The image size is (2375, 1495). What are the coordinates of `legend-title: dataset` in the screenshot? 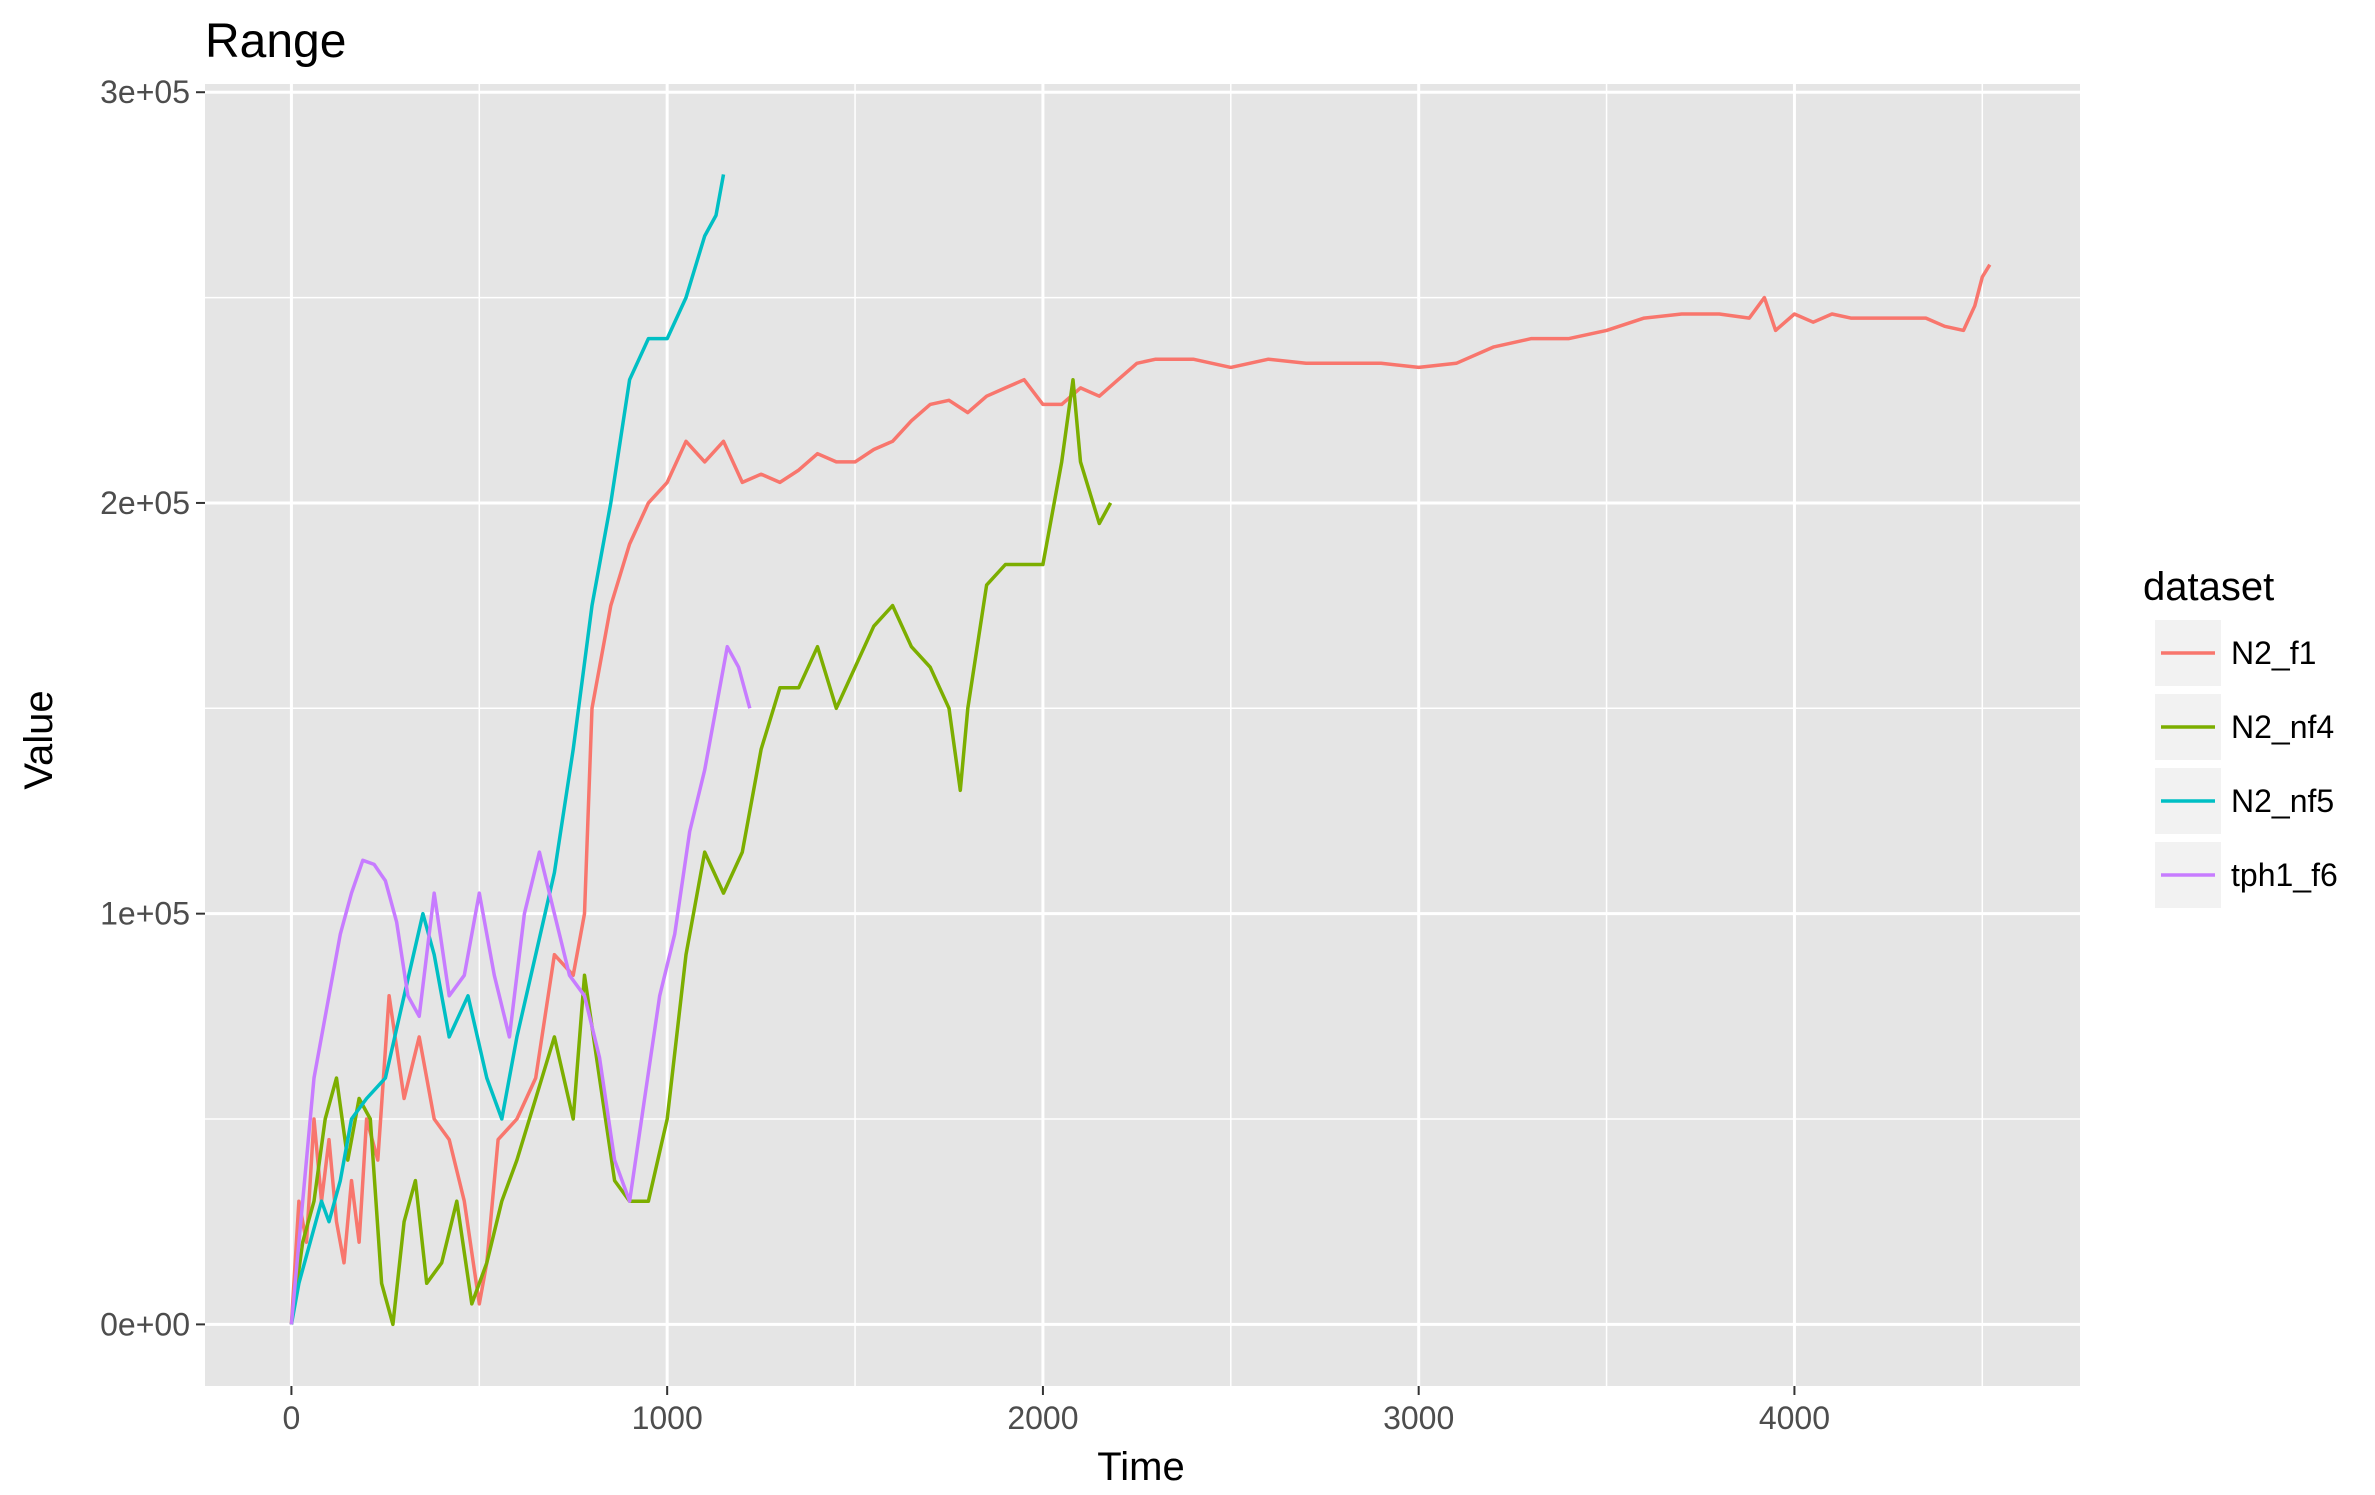 It's located at (2208, 587).